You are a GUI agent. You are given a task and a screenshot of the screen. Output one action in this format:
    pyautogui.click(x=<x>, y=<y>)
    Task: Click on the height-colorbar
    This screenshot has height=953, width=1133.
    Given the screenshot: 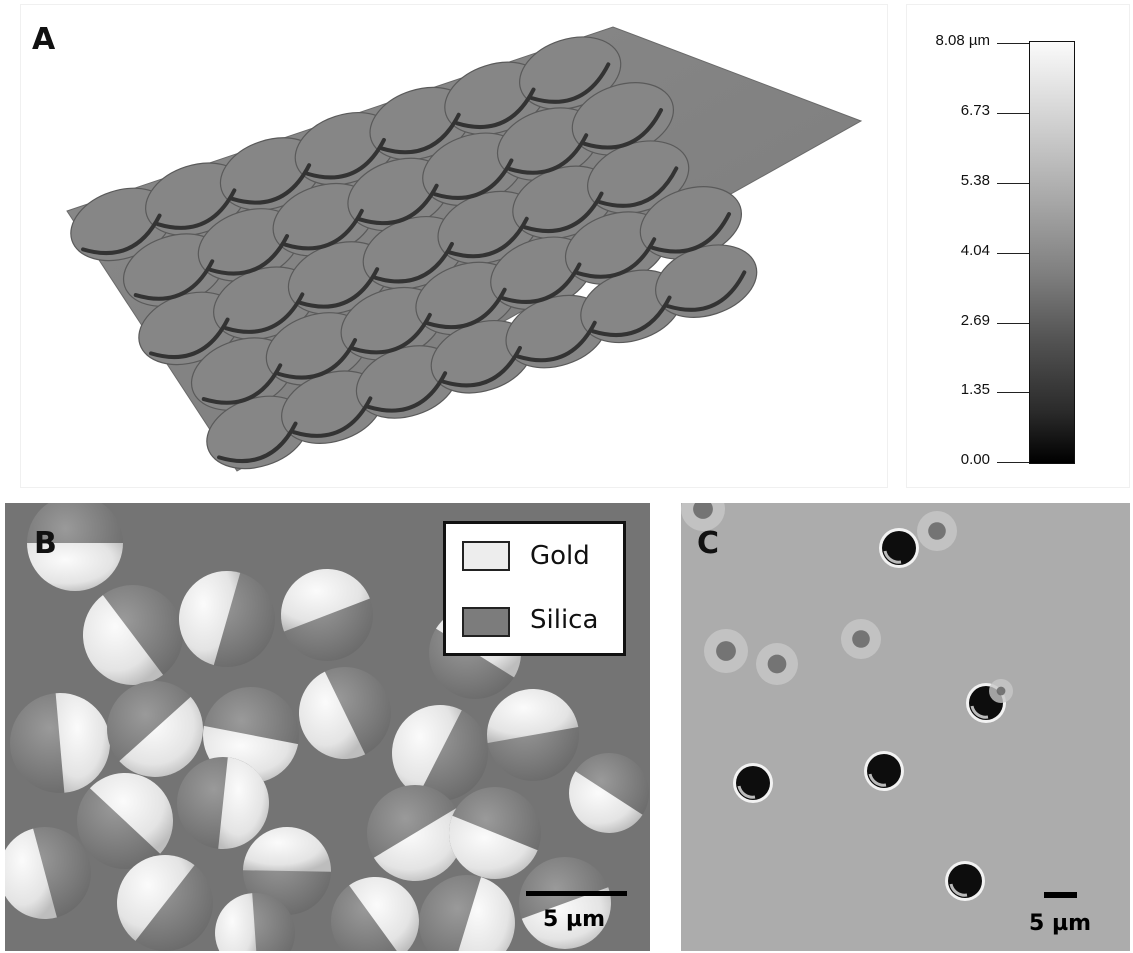 What is the action you would take?
    pyautogui.click(x=1052, y=252)
    